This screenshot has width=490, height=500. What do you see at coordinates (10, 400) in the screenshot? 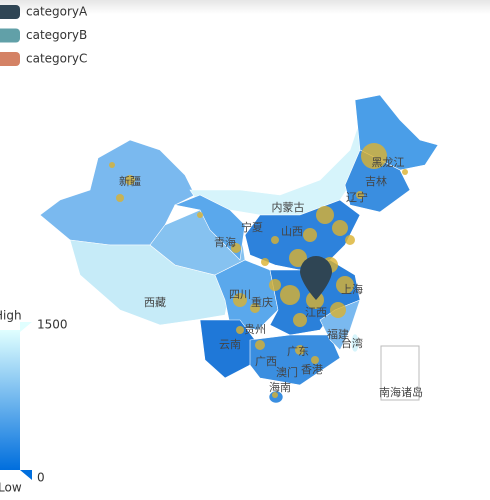
I see `visual-map-bar` at bounding box center [10, 400].